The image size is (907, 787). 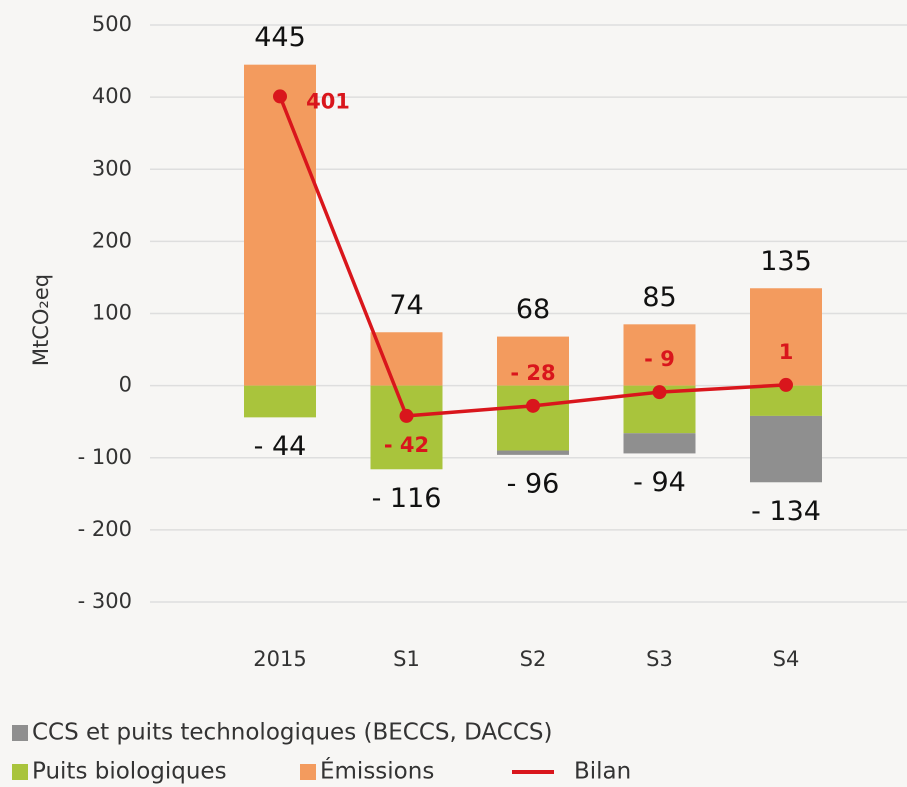 What do you see at coordinates (125, 385) in the screenshot?
I see `y-tick-label: 0` at bounding box center [125, 385].